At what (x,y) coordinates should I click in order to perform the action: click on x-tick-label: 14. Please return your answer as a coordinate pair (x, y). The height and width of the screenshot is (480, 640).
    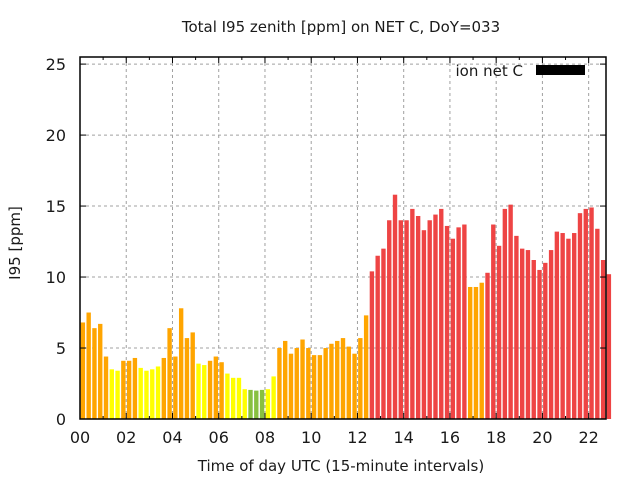
    Looking at the image, I should click on (404, 437).